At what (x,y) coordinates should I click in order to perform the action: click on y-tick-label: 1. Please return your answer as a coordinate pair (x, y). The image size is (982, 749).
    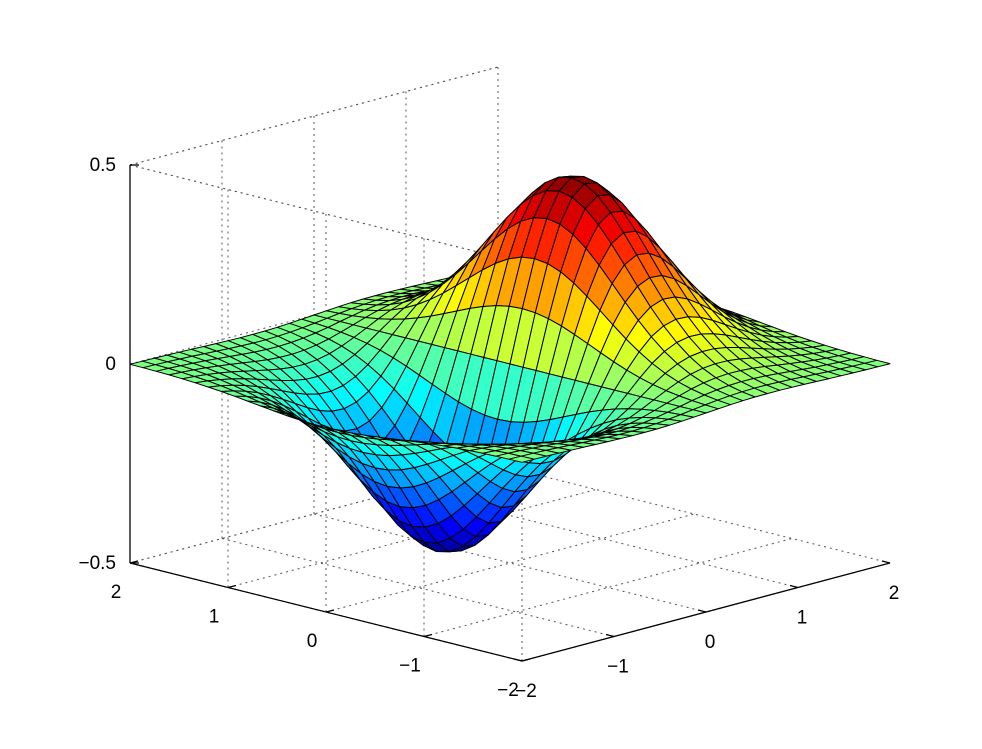
    Looking at the image, I should click on (214, 617).